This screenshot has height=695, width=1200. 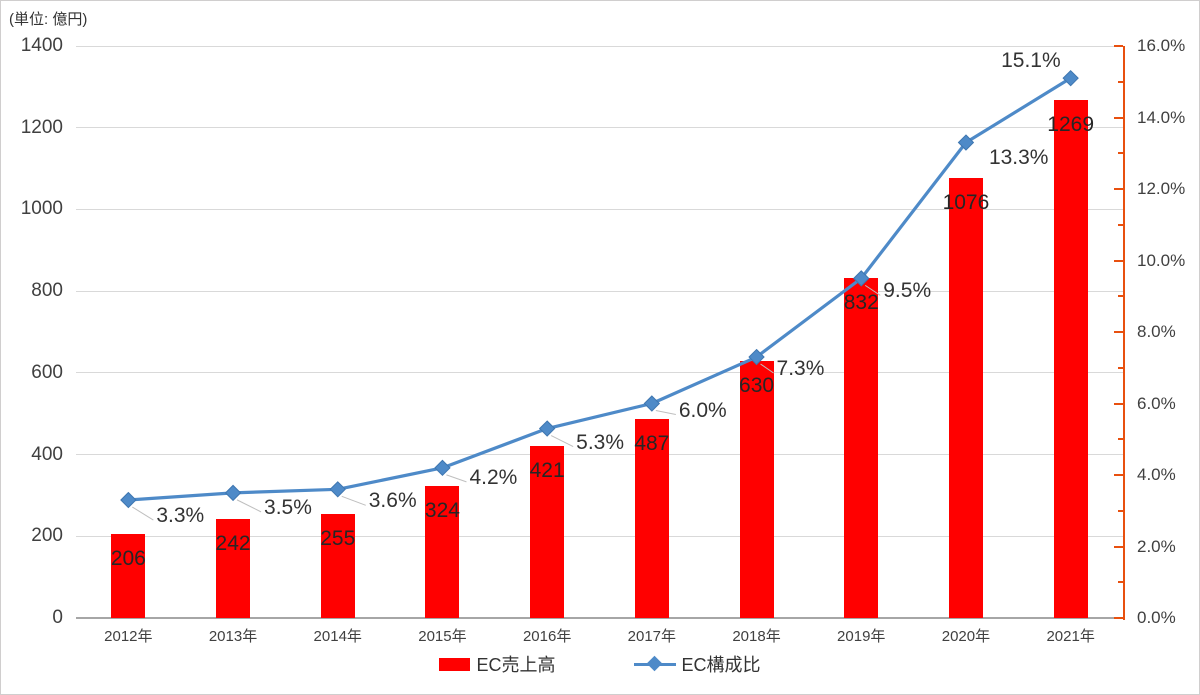 What do you see at coordinates (1156, 617) in the screenshot?
I see `right-axis-tick-label: 0.0%` at bounding box center [1156, 617].